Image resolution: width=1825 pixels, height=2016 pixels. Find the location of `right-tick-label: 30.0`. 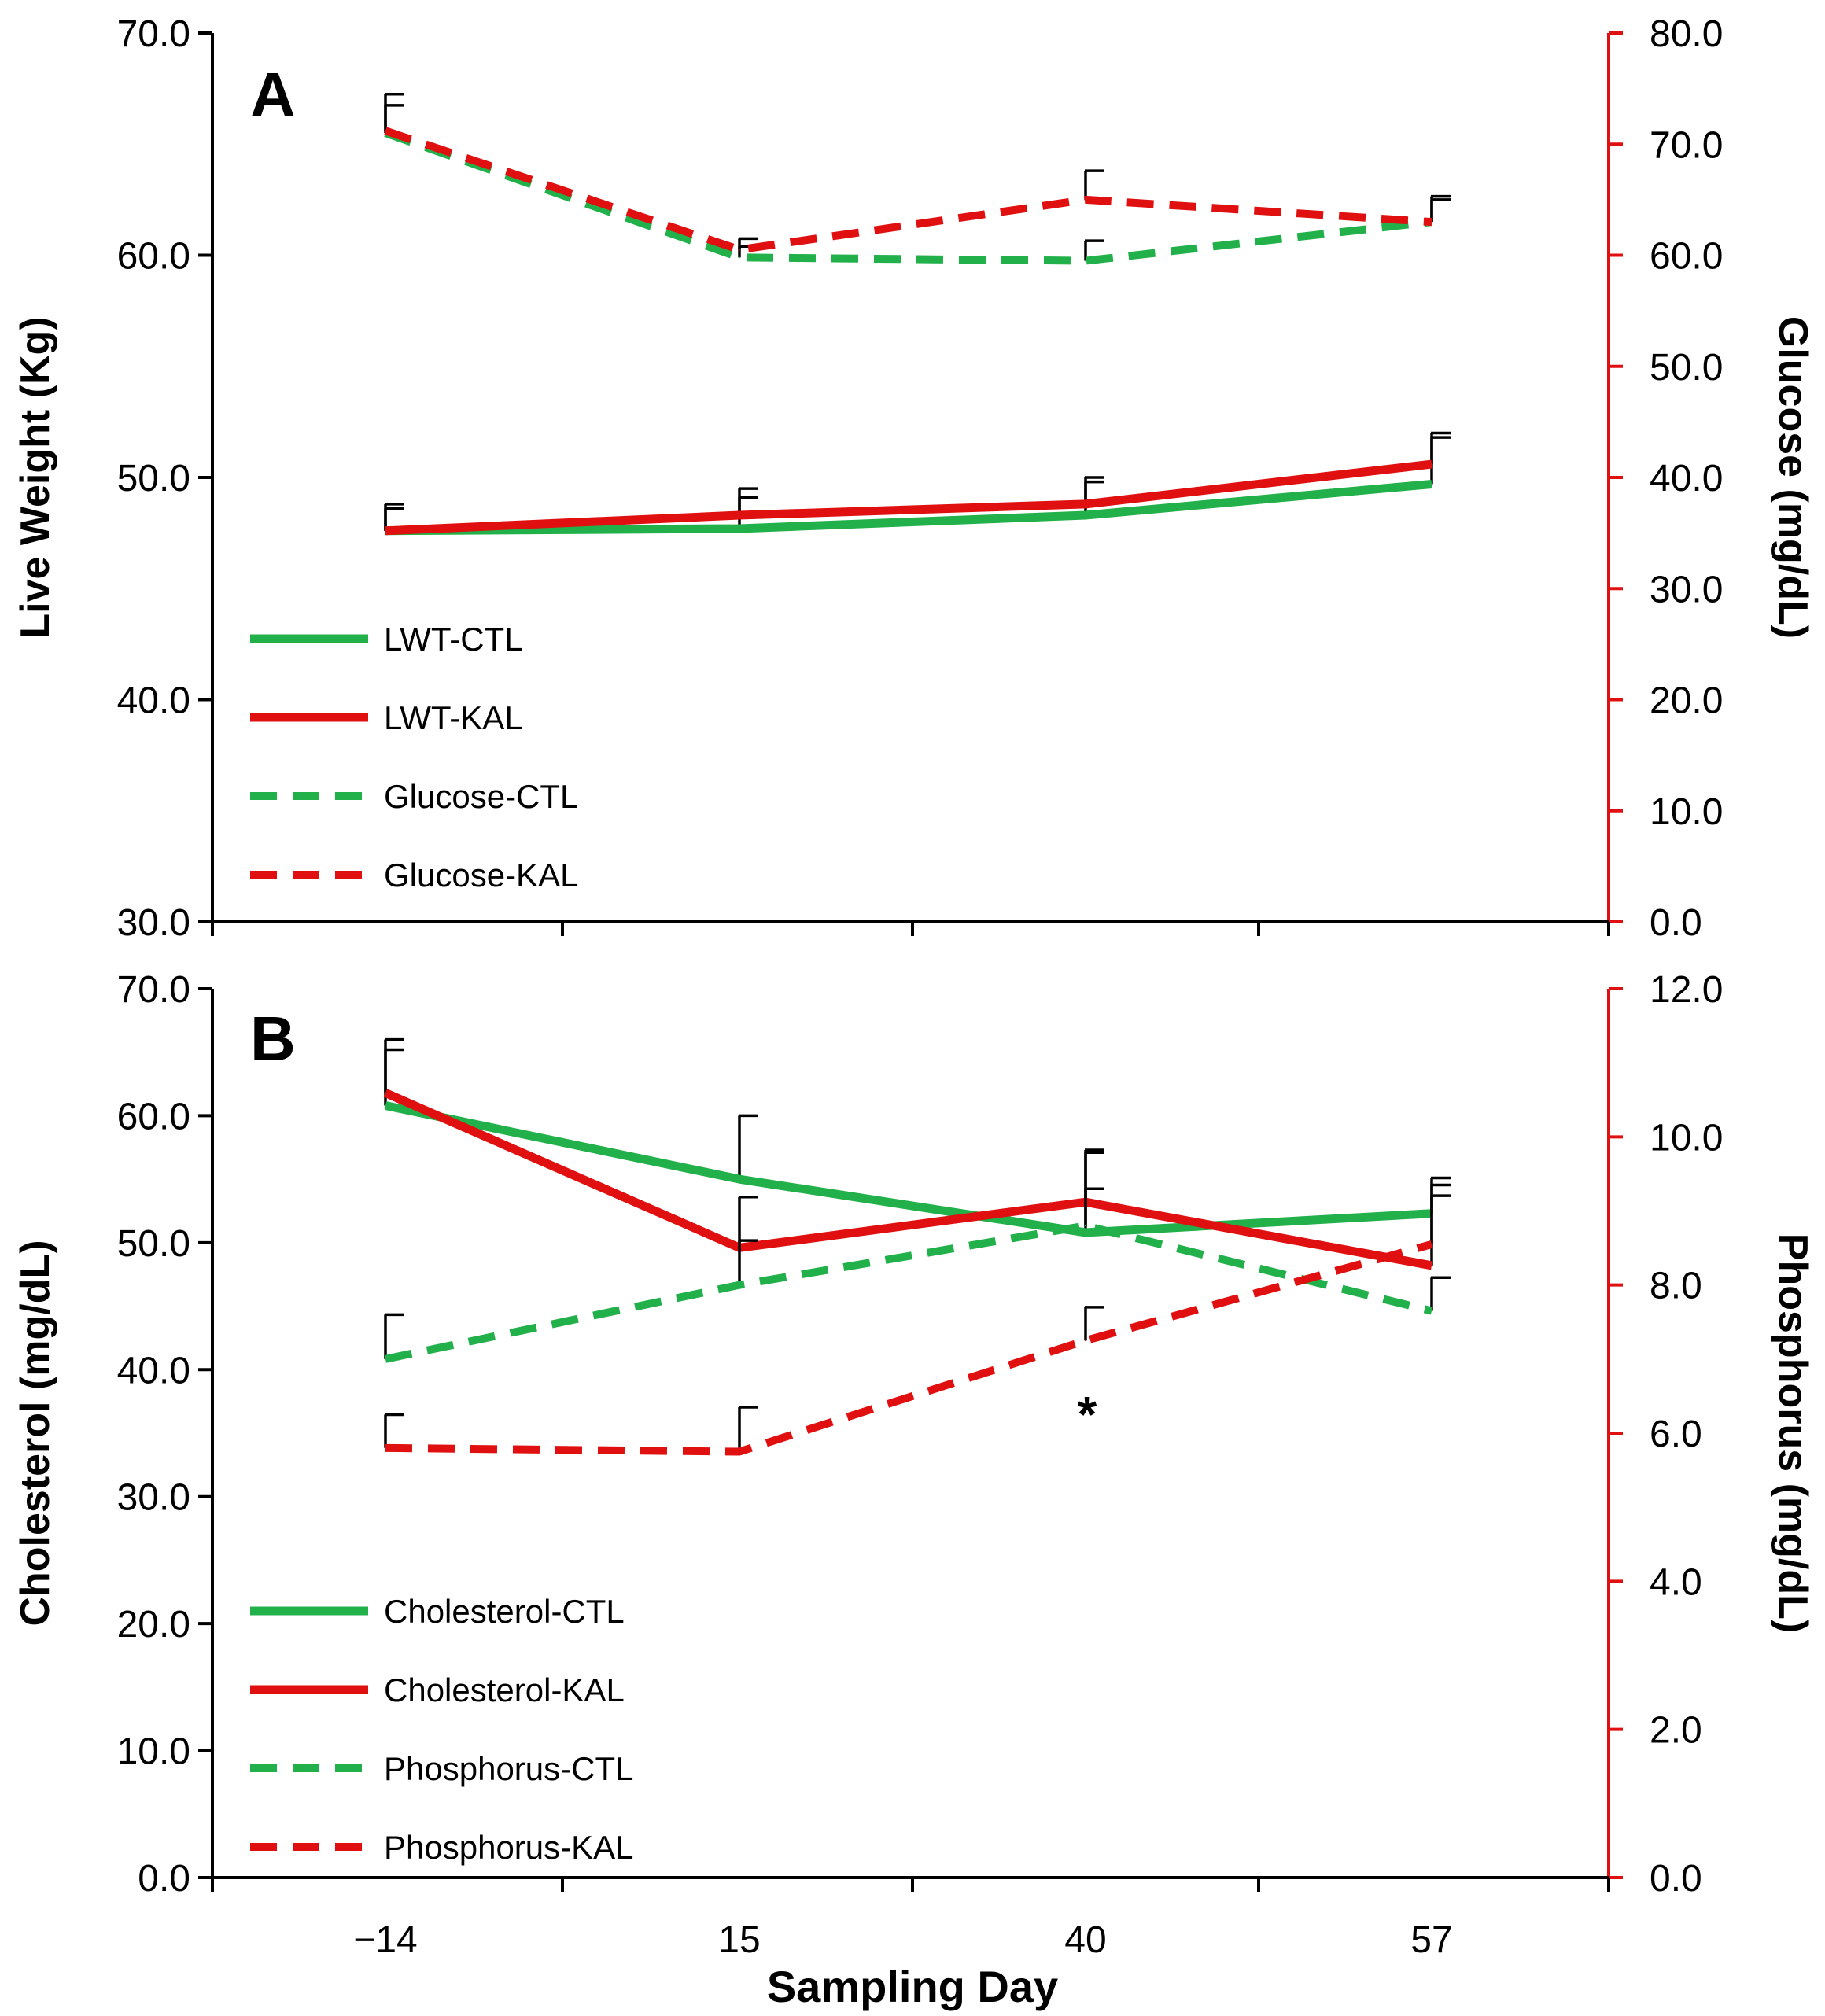

right-tick-label: 30.0 is located at coordinates (1686, 590).